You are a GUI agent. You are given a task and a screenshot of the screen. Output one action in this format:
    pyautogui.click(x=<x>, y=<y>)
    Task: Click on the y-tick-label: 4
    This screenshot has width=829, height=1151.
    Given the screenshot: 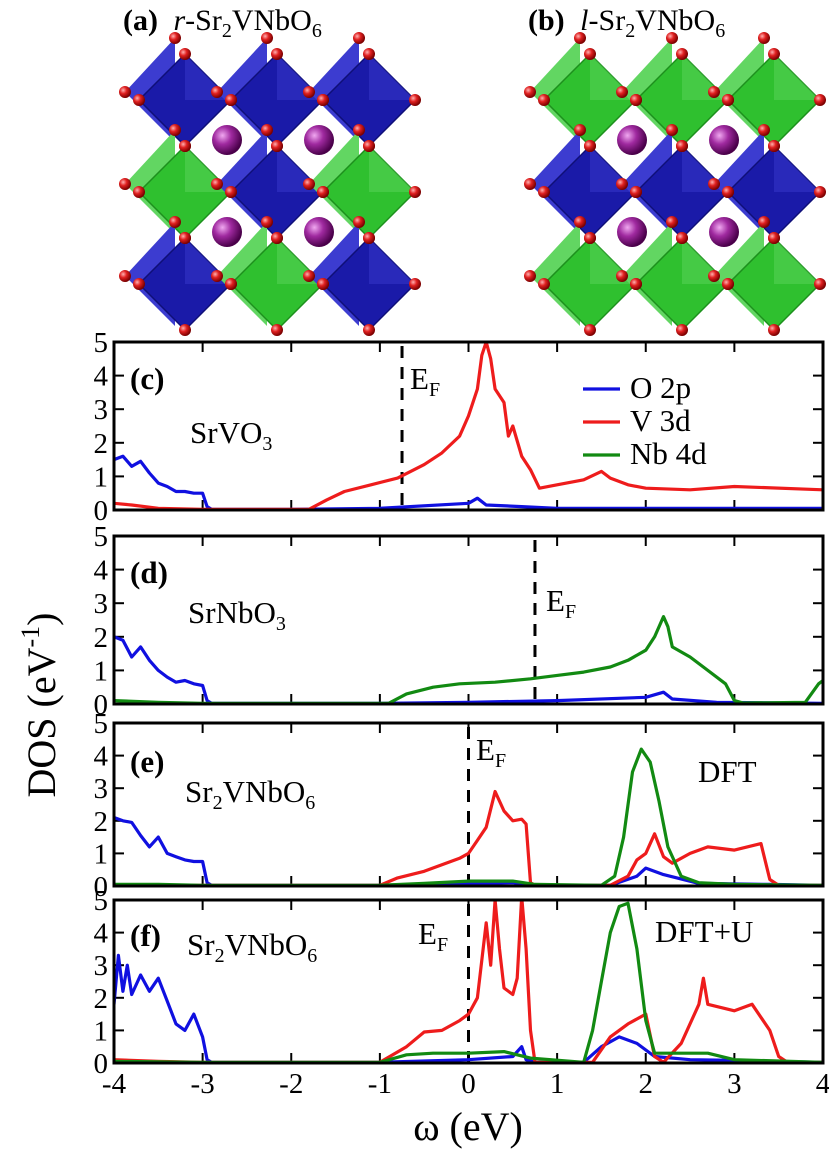 What is the action you would take?
    pyautogui.click(x=101, y=934)
    